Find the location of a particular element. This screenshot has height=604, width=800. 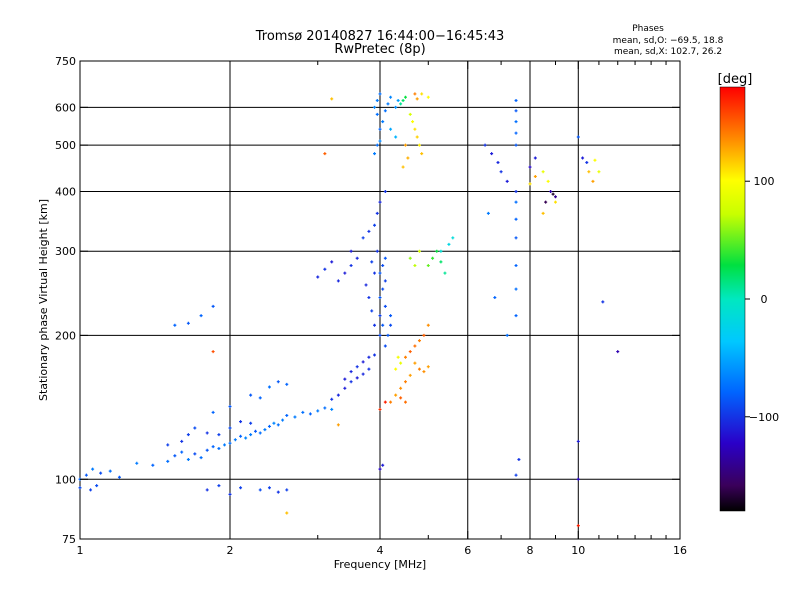

y-tick-label: 750 is located at coordinates (65, 61).